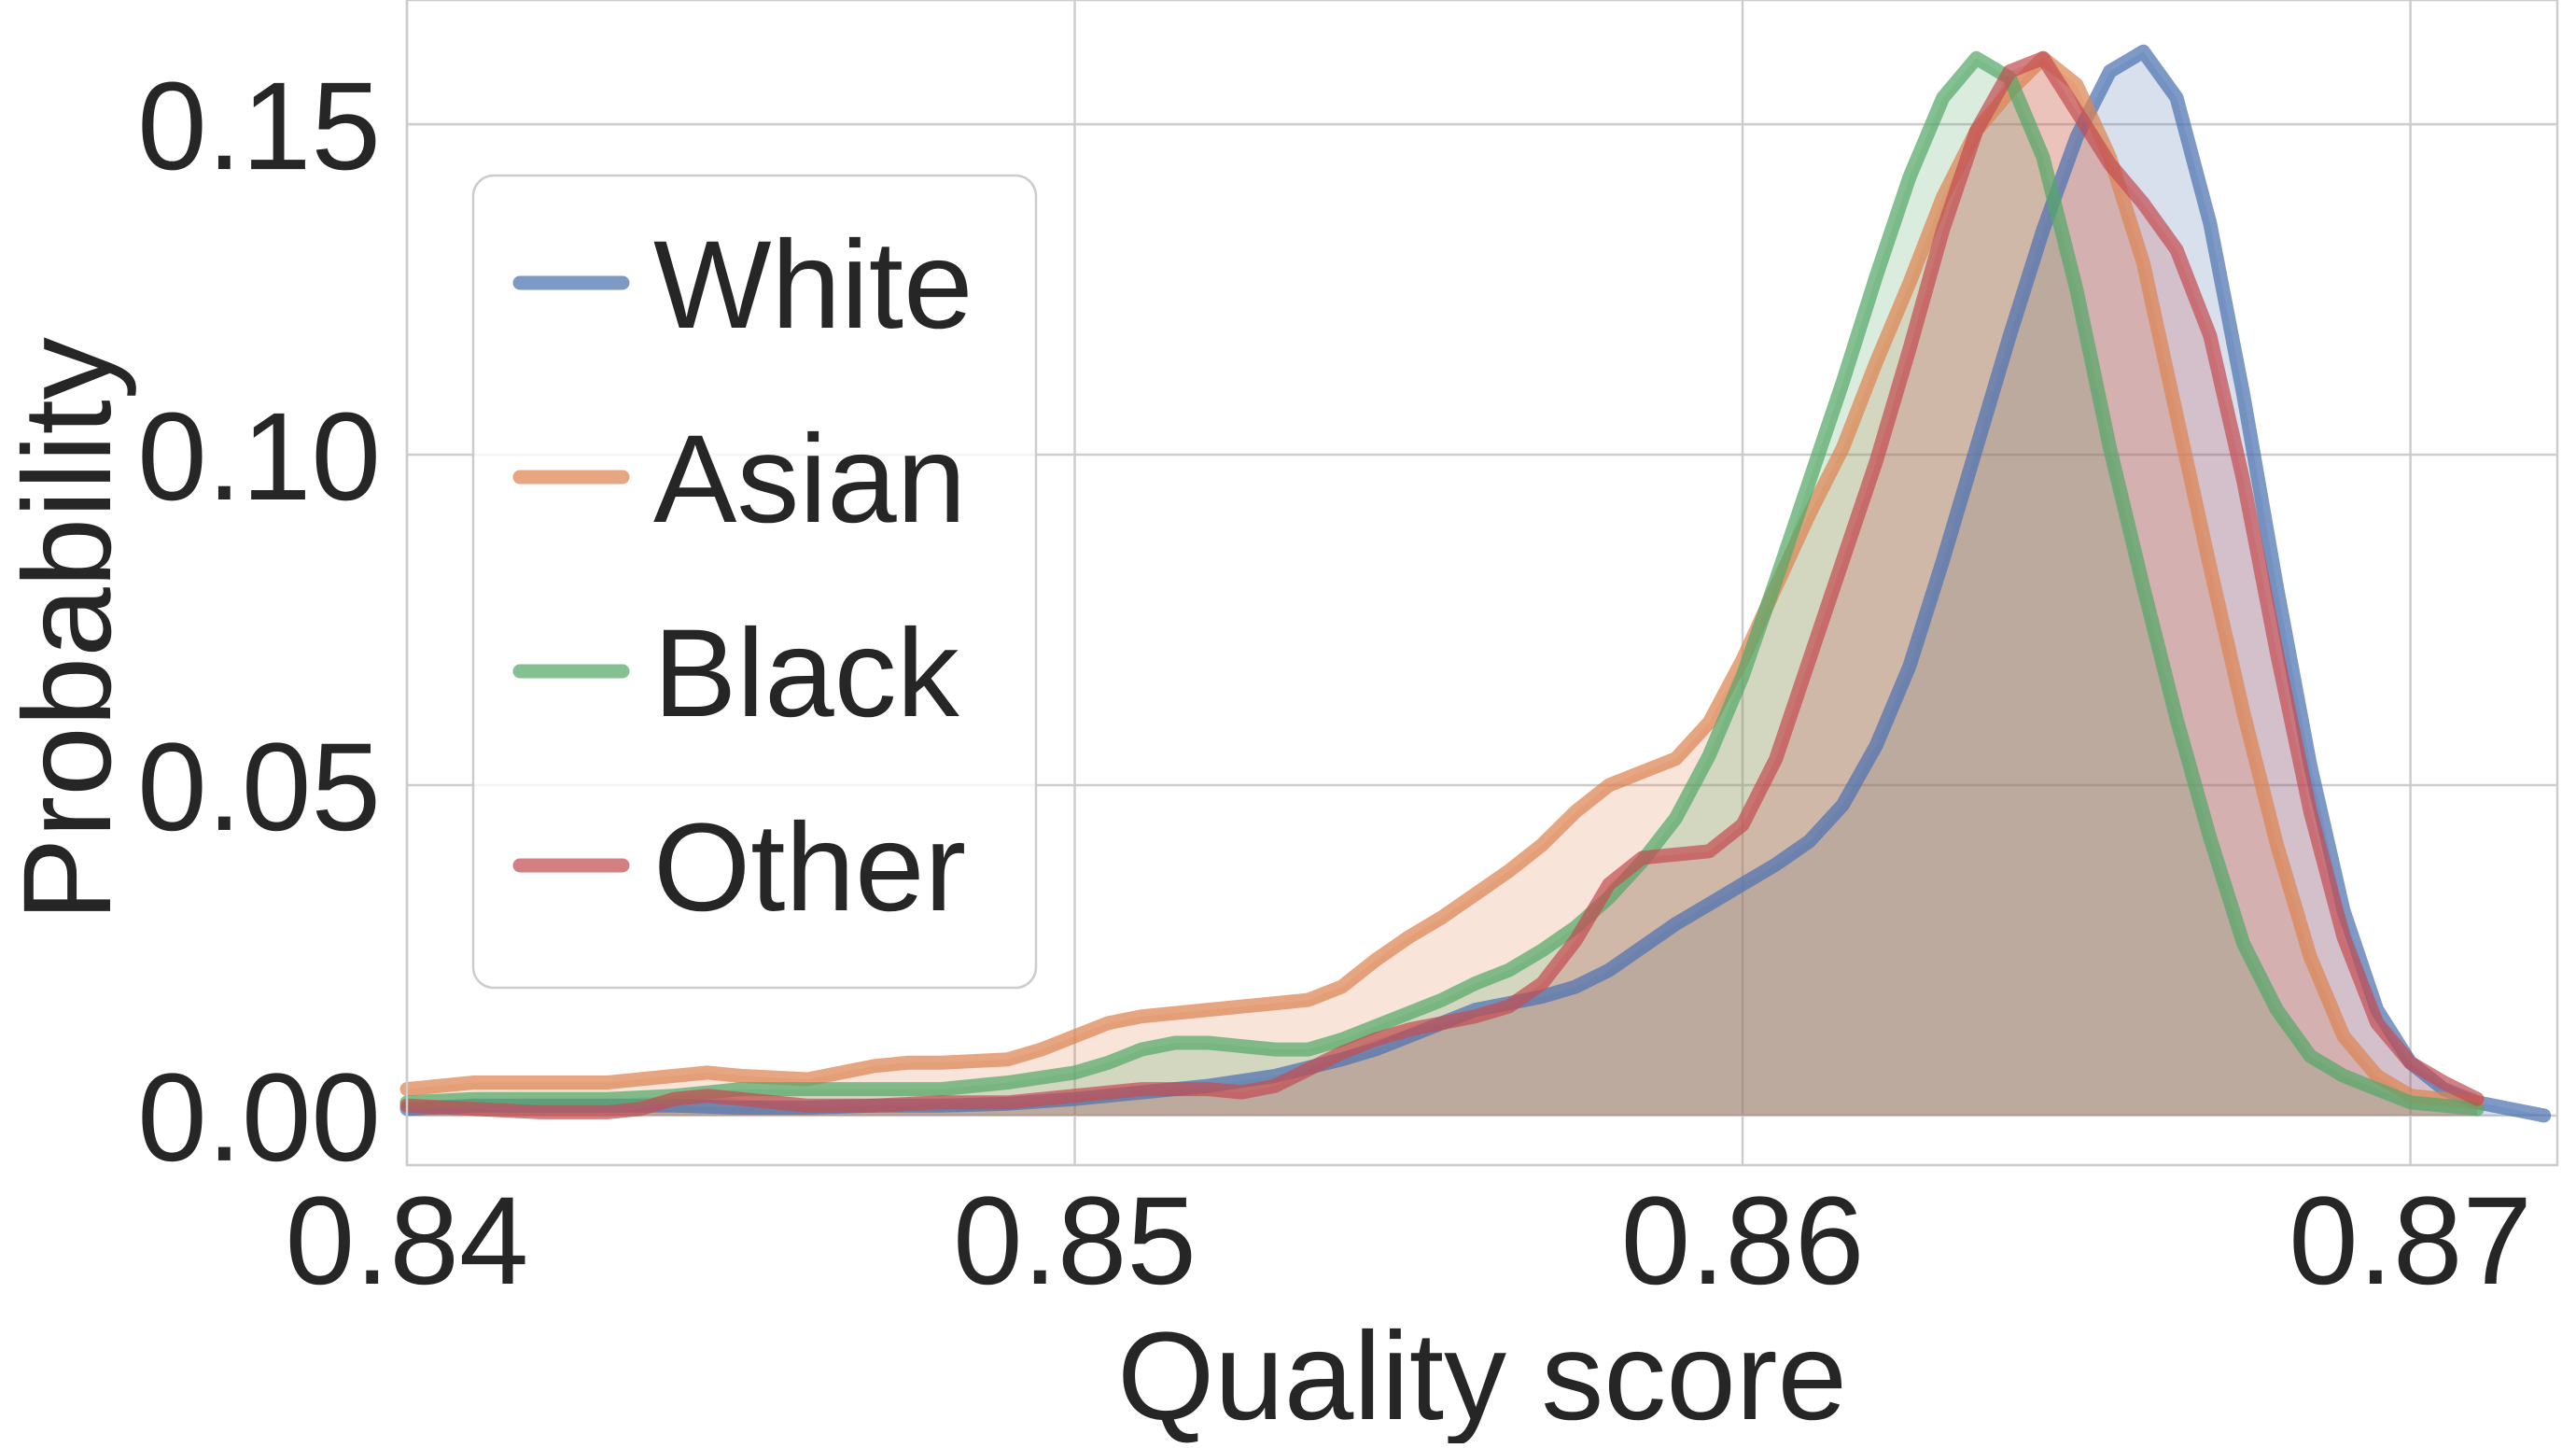 This screenshot has height=1448, width=2576. What do you see at coordinates (2410, 1241) in the screenshot?
I see `x-tick-label: 0.87` at bounding box center [2410, 1241].